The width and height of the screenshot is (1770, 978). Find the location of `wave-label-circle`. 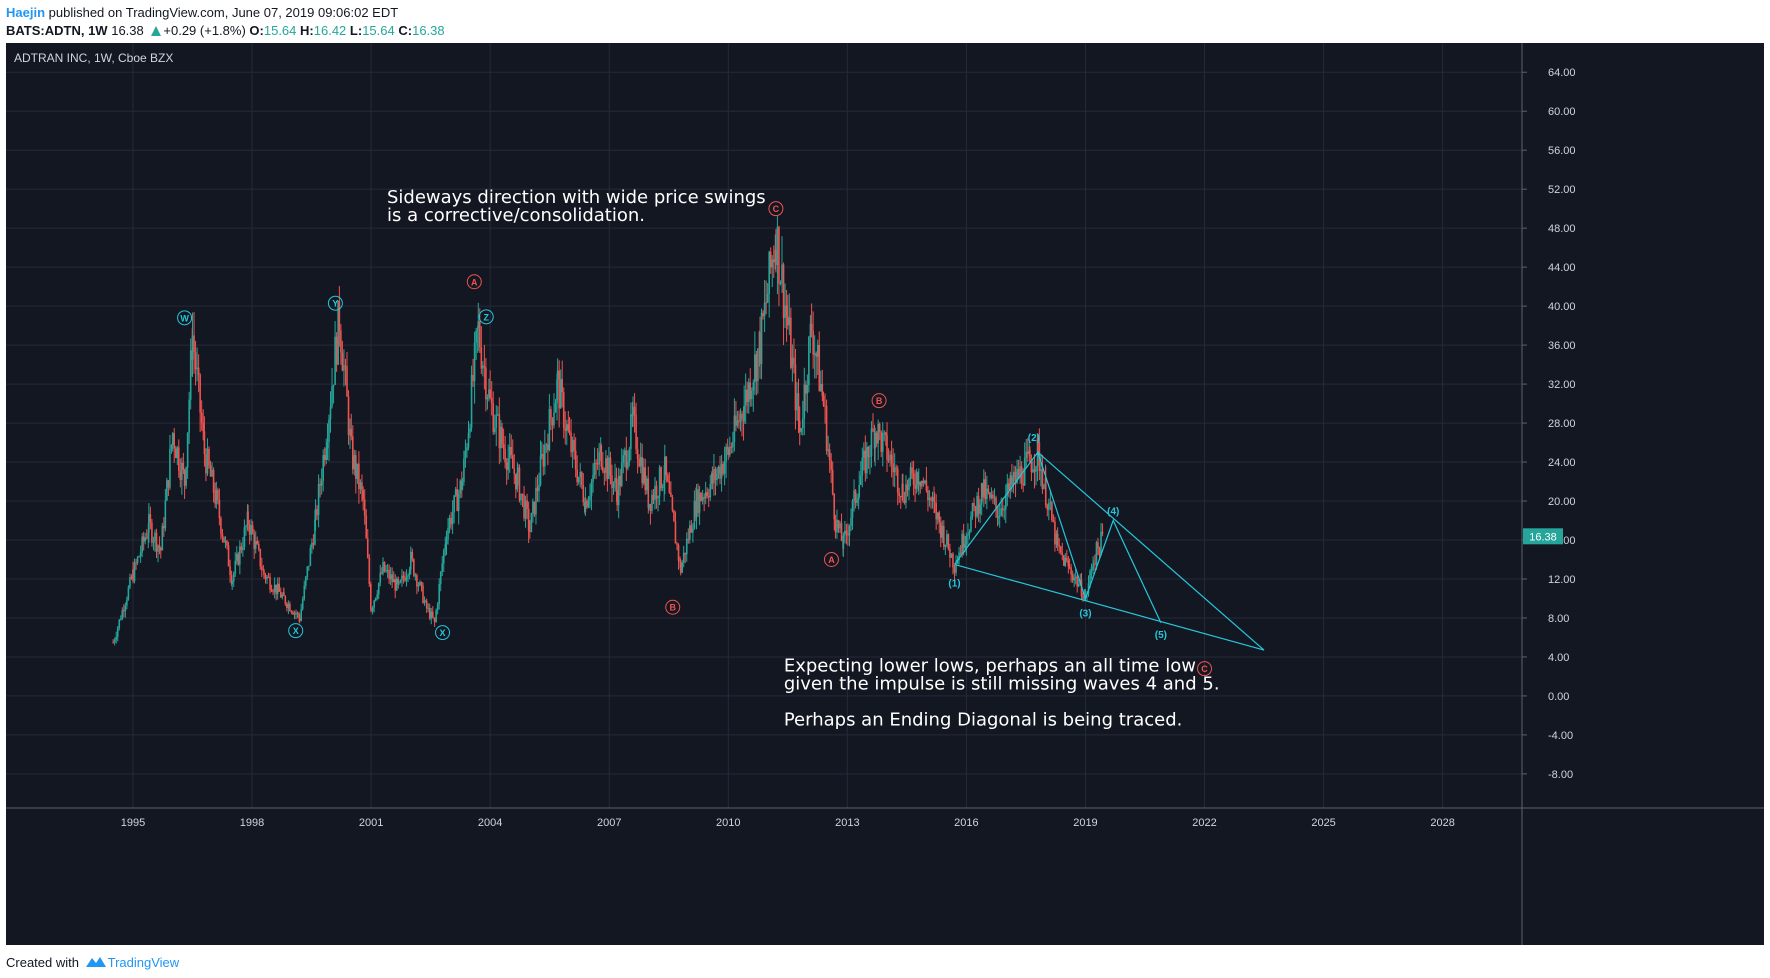

wave-label-circle is located at coordinates (776, 209).